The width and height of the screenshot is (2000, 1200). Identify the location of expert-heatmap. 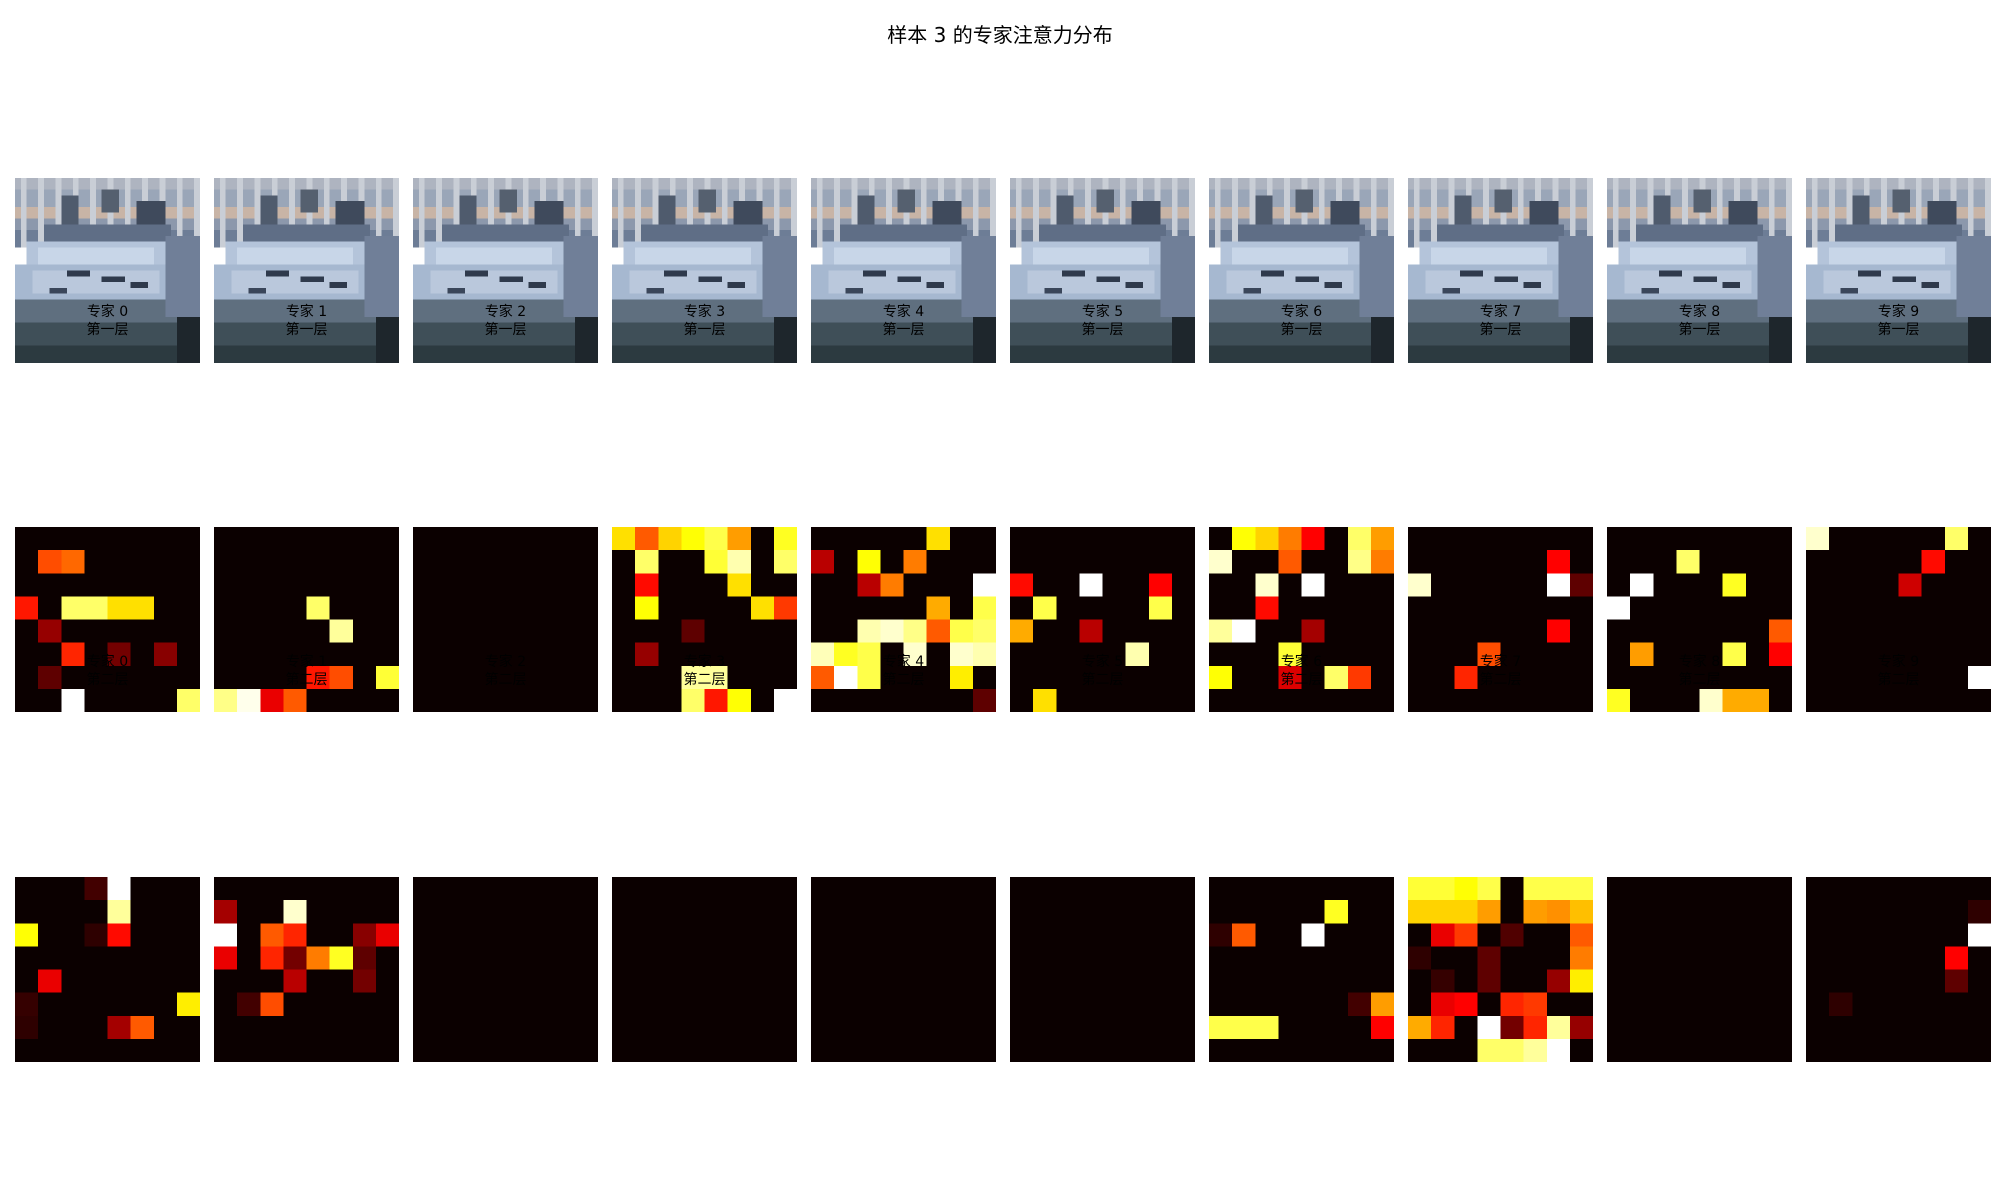
(1102, 619).